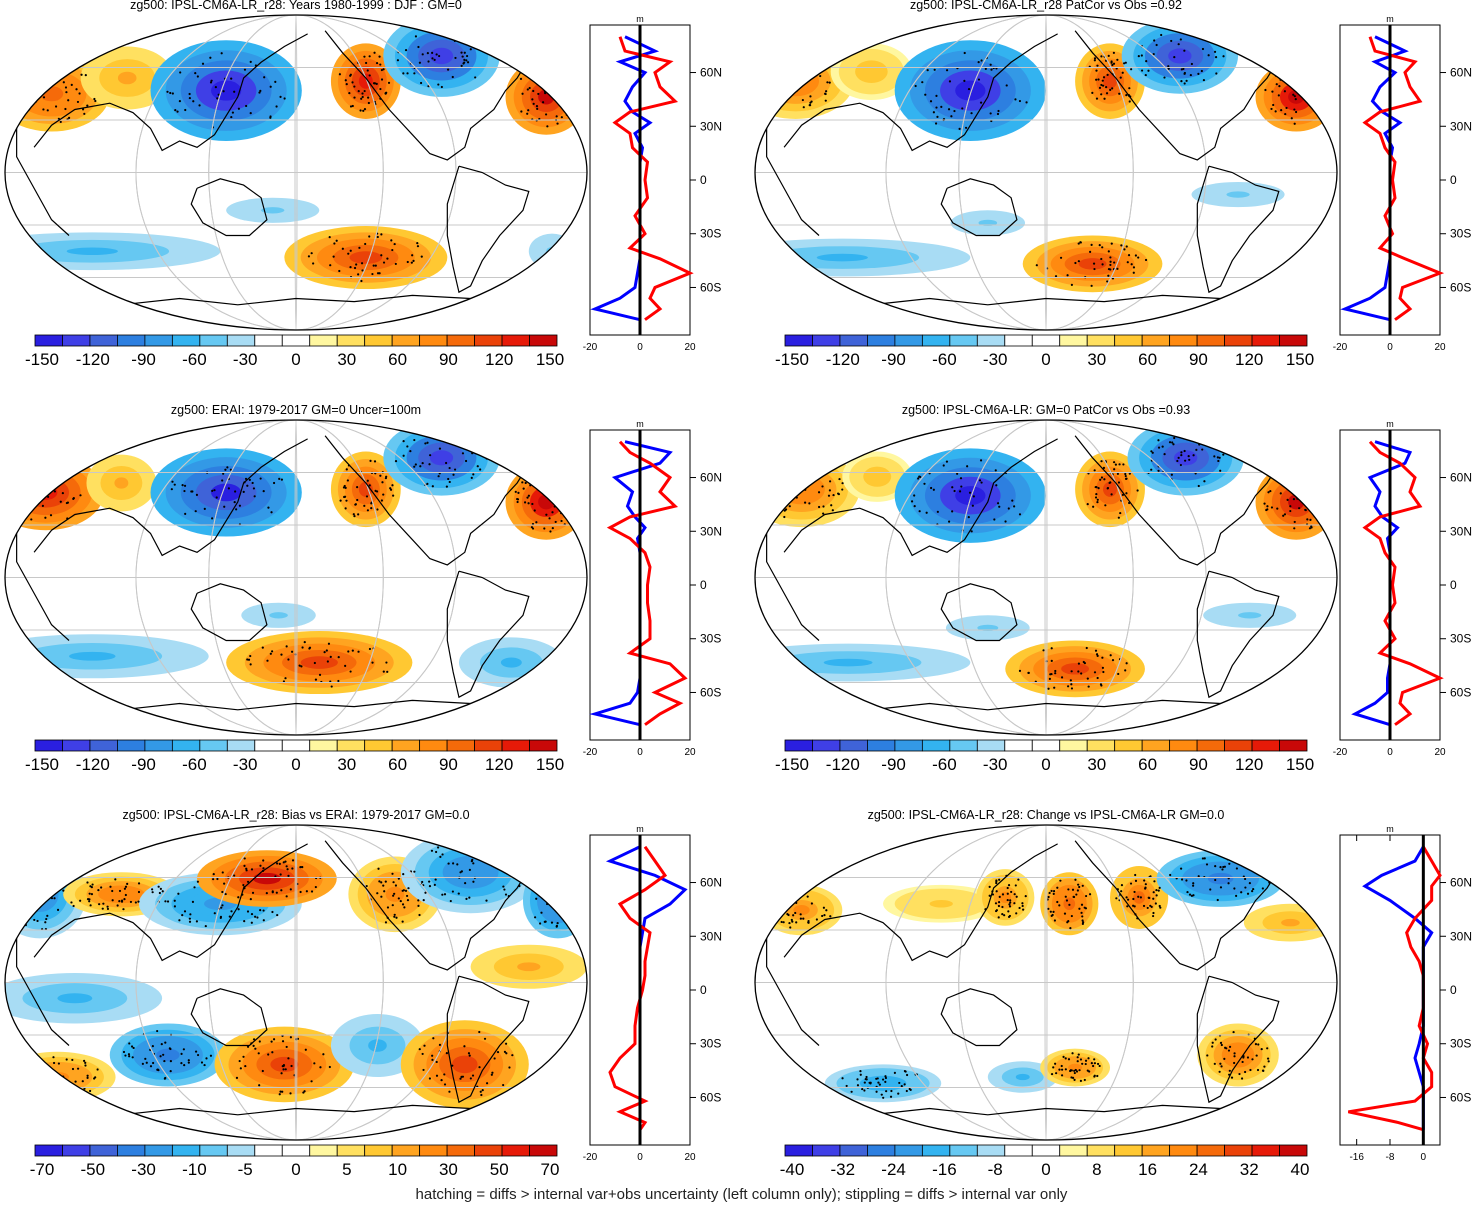 The width and height of the screenshot is (1483, 1211). Describe the element at coordinates (690, 752) in the screenshot. I see `profile-x-tick-label: 20` at that location.